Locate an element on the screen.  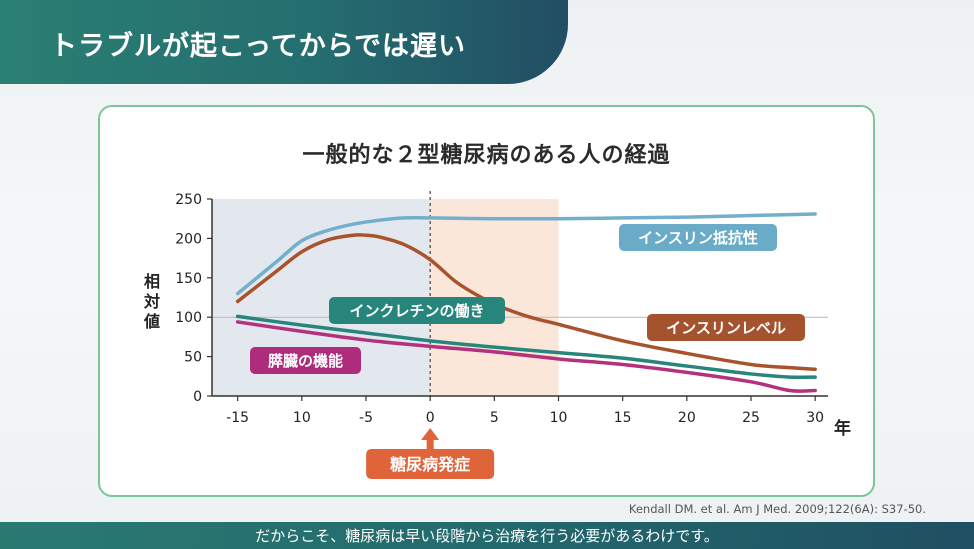
y-axis-label-char: 相 is located at coordinates (152, 281).